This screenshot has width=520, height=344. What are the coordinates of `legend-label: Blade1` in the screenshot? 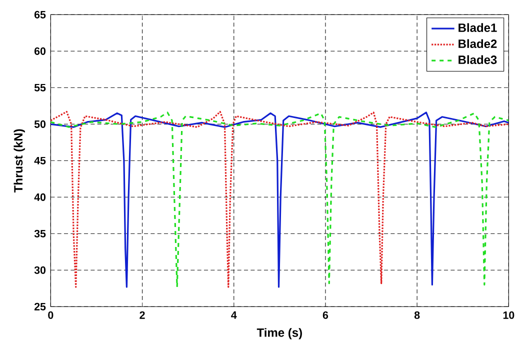 It's located at (477, 27).